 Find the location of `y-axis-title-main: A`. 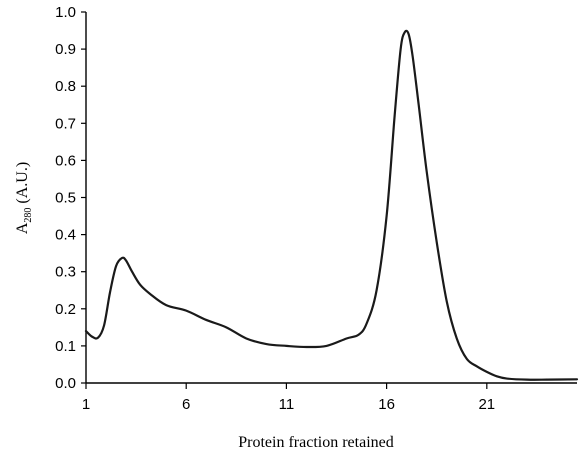

y-axis-title-main: A is located at coordinates (22, 228).